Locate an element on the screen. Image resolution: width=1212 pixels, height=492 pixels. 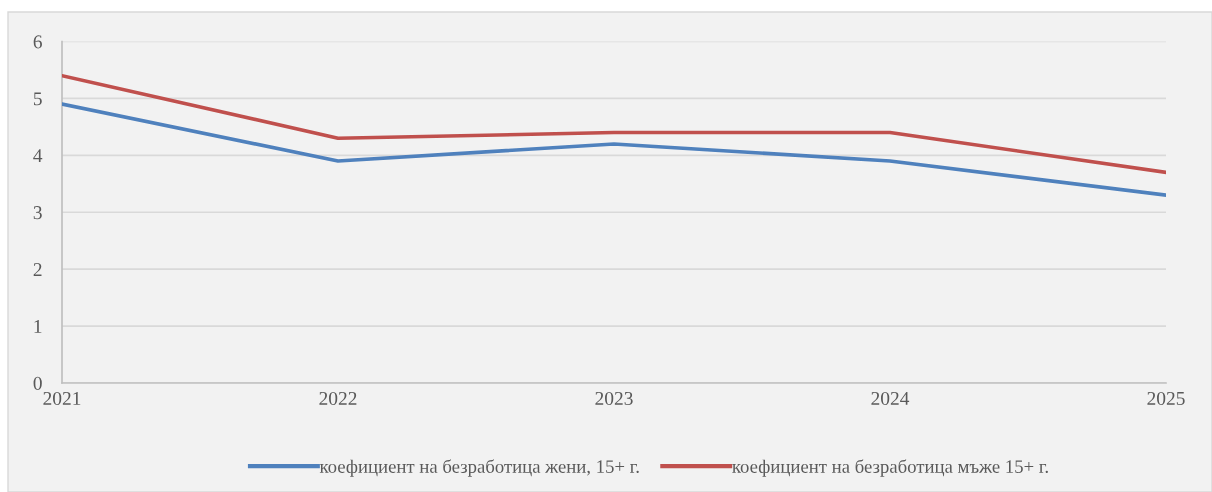
y-tick-label: 4 is located at coordinates (38, 156).